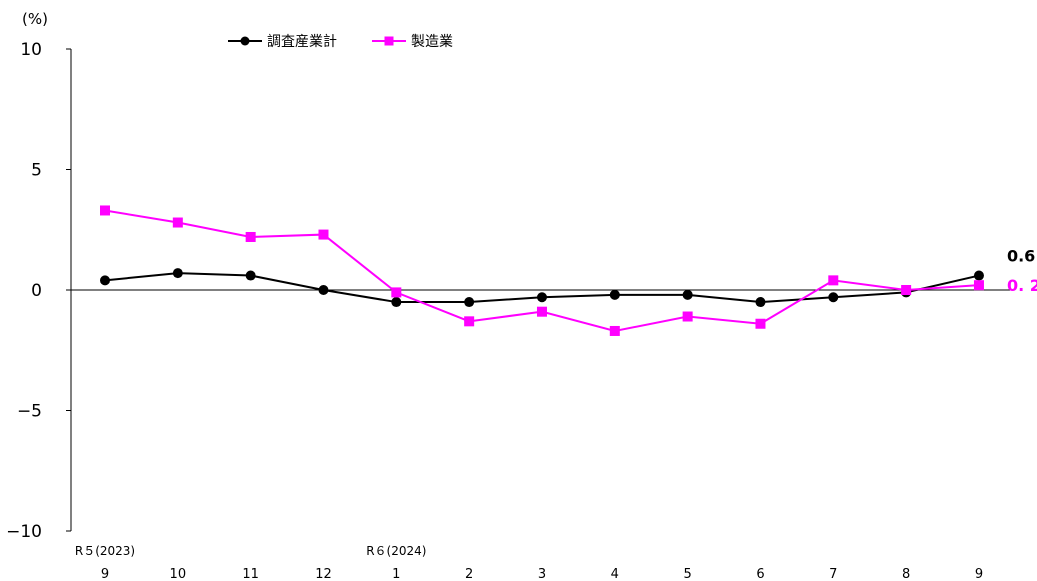 The height and width of the screenshot is (581, 1037). I want to click on x-tick-label: 4, so click(615, 574).